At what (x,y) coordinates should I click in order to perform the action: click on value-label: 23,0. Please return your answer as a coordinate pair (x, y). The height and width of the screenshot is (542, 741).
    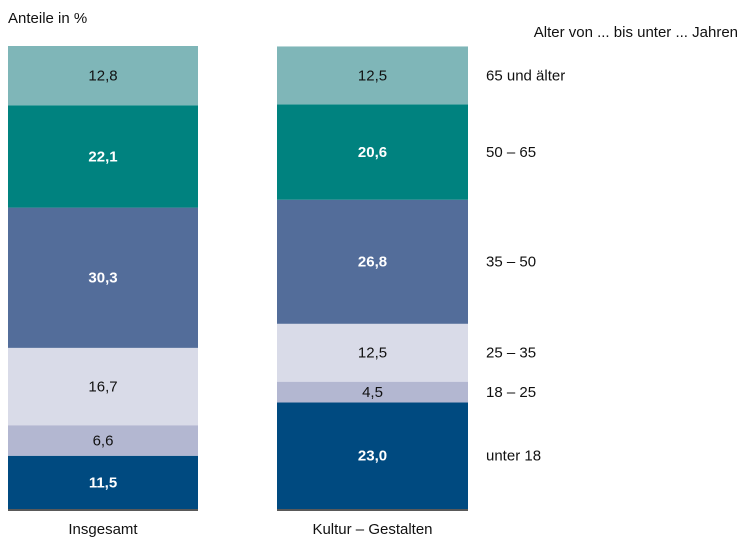
    Looking at the image, I should click on (372, 456).